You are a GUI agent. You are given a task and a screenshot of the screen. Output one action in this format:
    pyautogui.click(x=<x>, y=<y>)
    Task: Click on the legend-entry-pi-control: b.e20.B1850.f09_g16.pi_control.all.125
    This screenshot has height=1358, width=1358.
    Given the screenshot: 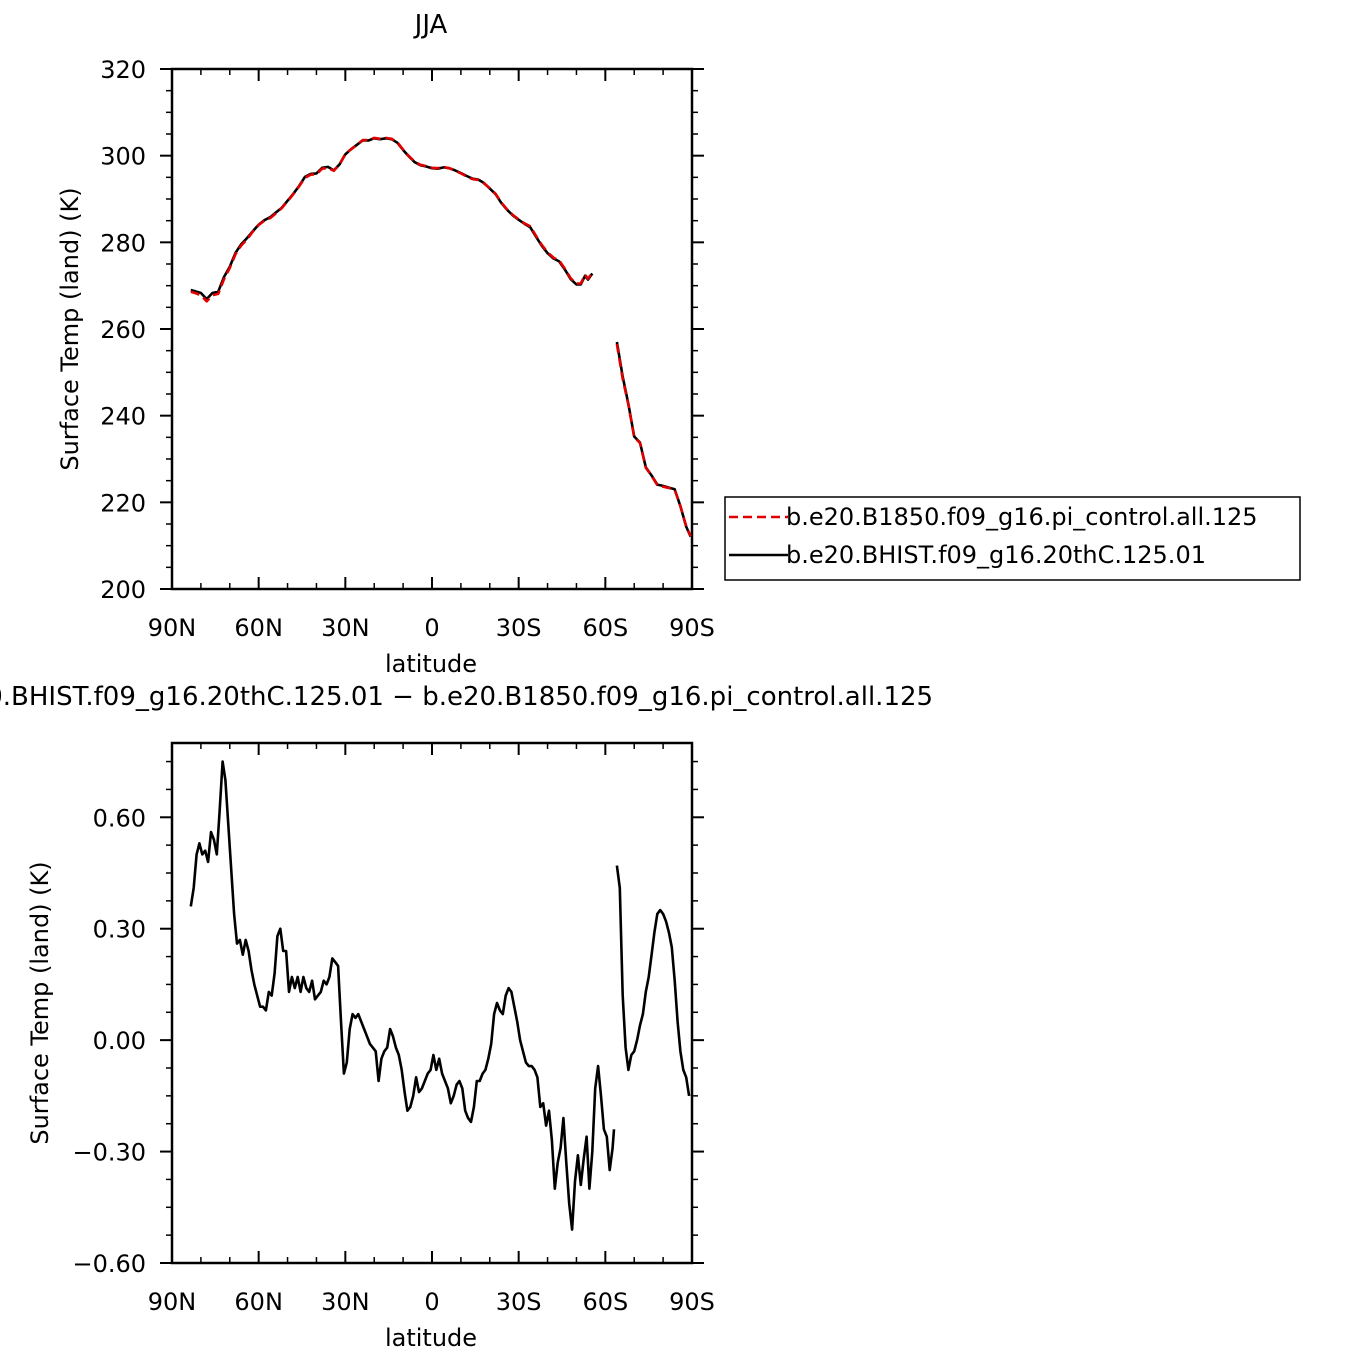 What is the action you would take?
    pyautogui.click(x=1022, y=517)
    